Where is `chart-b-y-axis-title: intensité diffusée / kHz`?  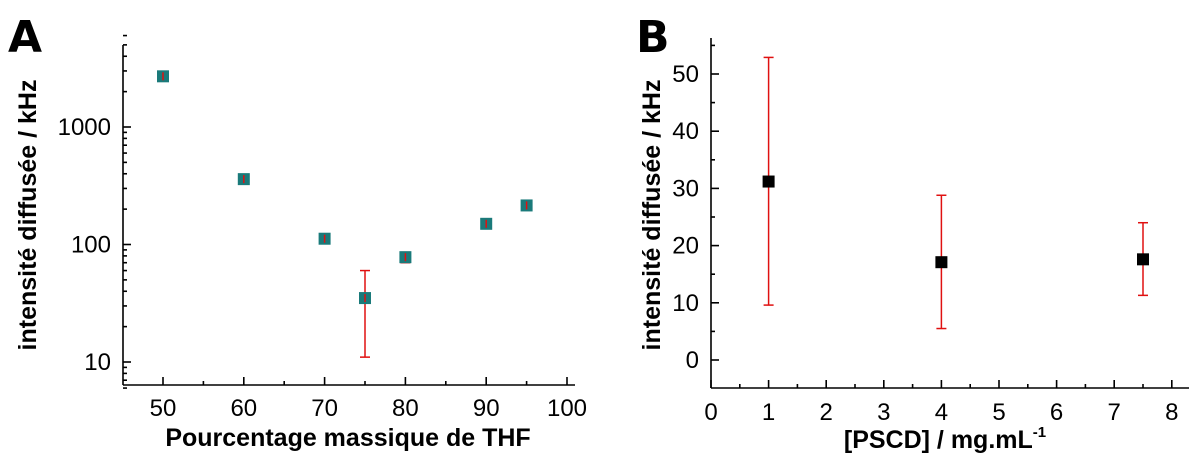 chart-b-y-axis-title: intensité diffusée / kHz is located at coordinates (652, 215).